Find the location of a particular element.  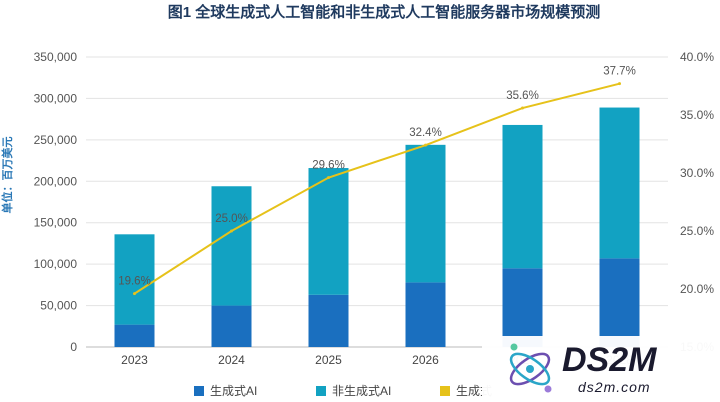

share-data-label: 32.4% is located at coordinates (425, 133).